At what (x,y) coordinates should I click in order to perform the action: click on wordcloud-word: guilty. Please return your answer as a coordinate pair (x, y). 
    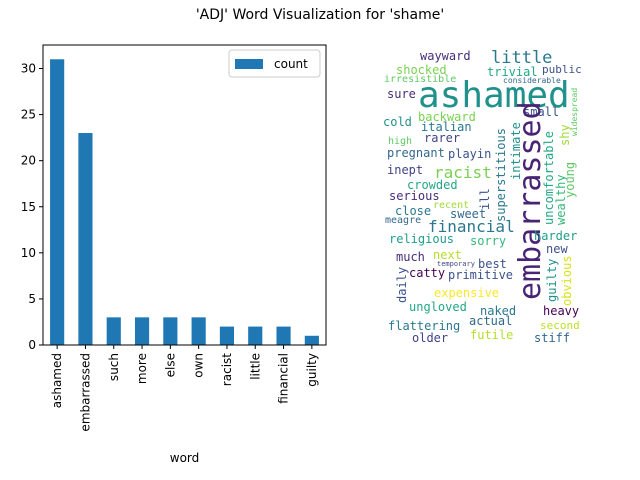
    Looking at the image, I should click on (552, 280).